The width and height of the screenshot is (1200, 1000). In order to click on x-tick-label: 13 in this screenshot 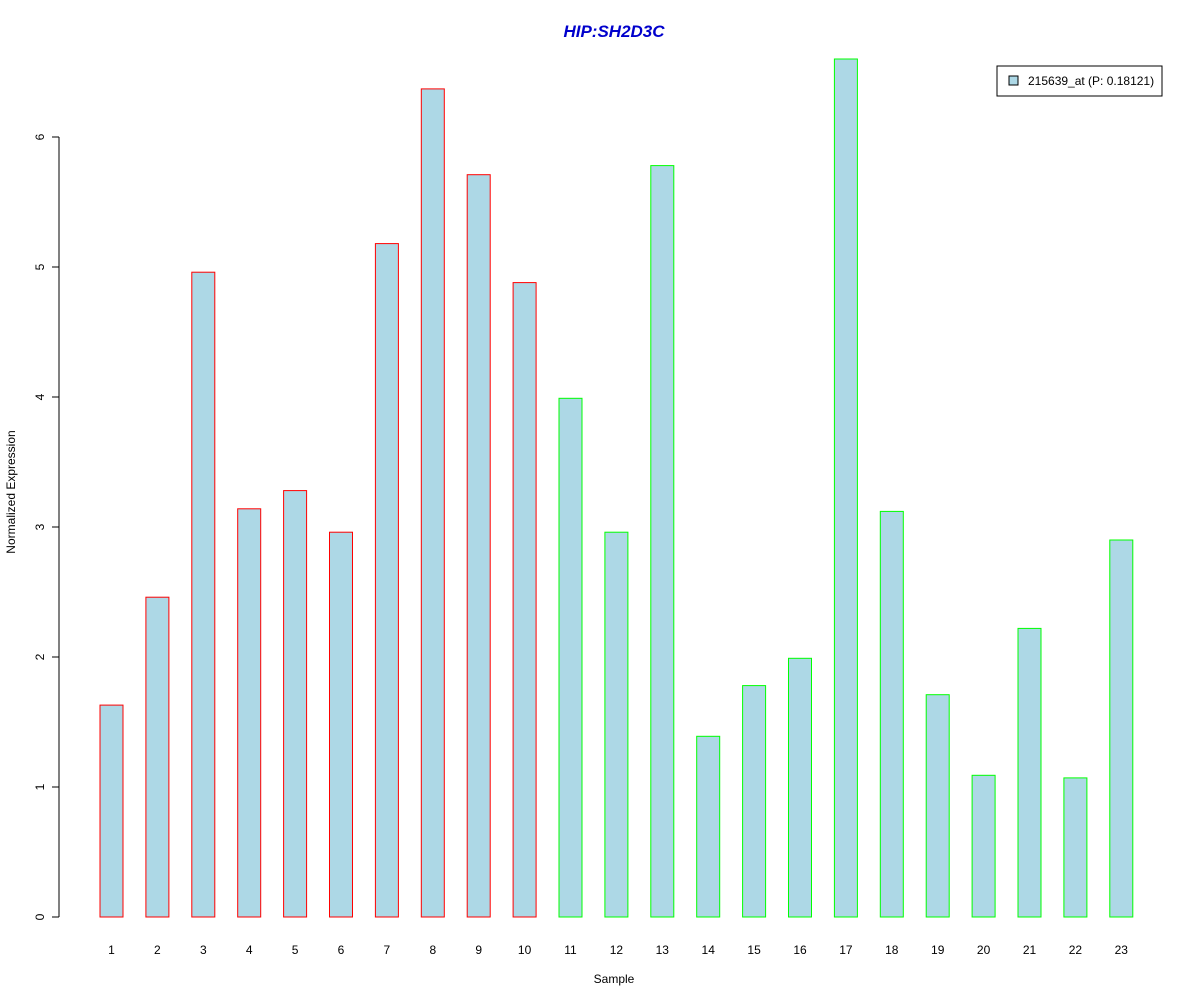, I will do `click(663, 950)`.